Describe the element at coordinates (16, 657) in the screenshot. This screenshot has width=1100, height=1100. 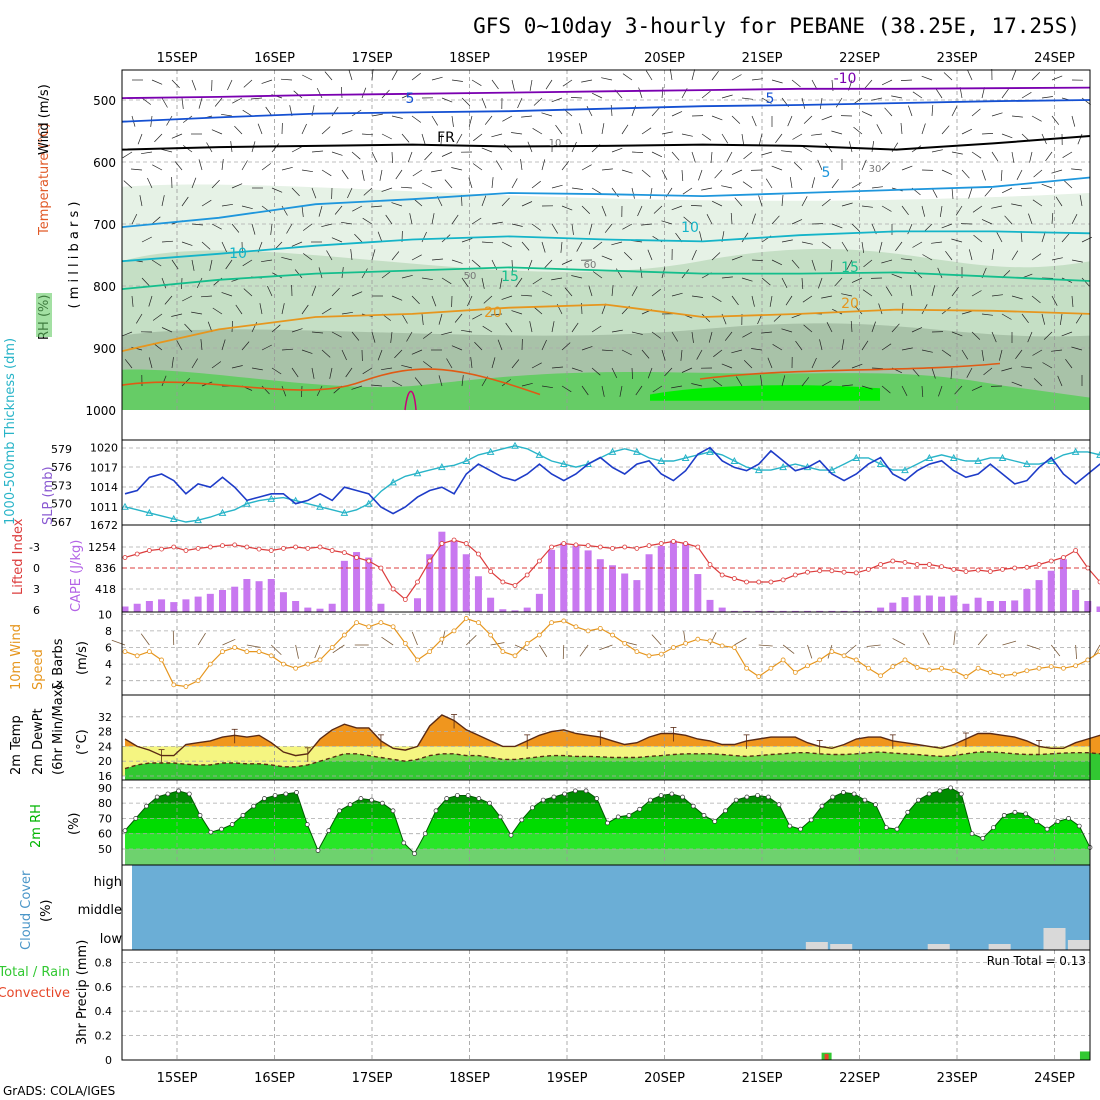
I see `wind10-label-text: 10m Wind` at that location.